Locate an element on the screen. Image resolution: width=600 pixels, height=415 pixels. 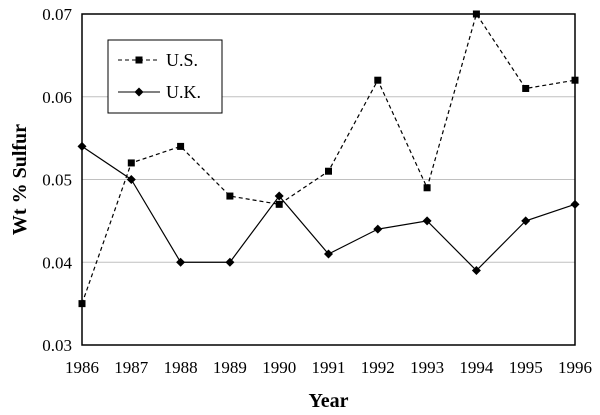
x-tick-label: 1990 is located at coordinates (279, 367).